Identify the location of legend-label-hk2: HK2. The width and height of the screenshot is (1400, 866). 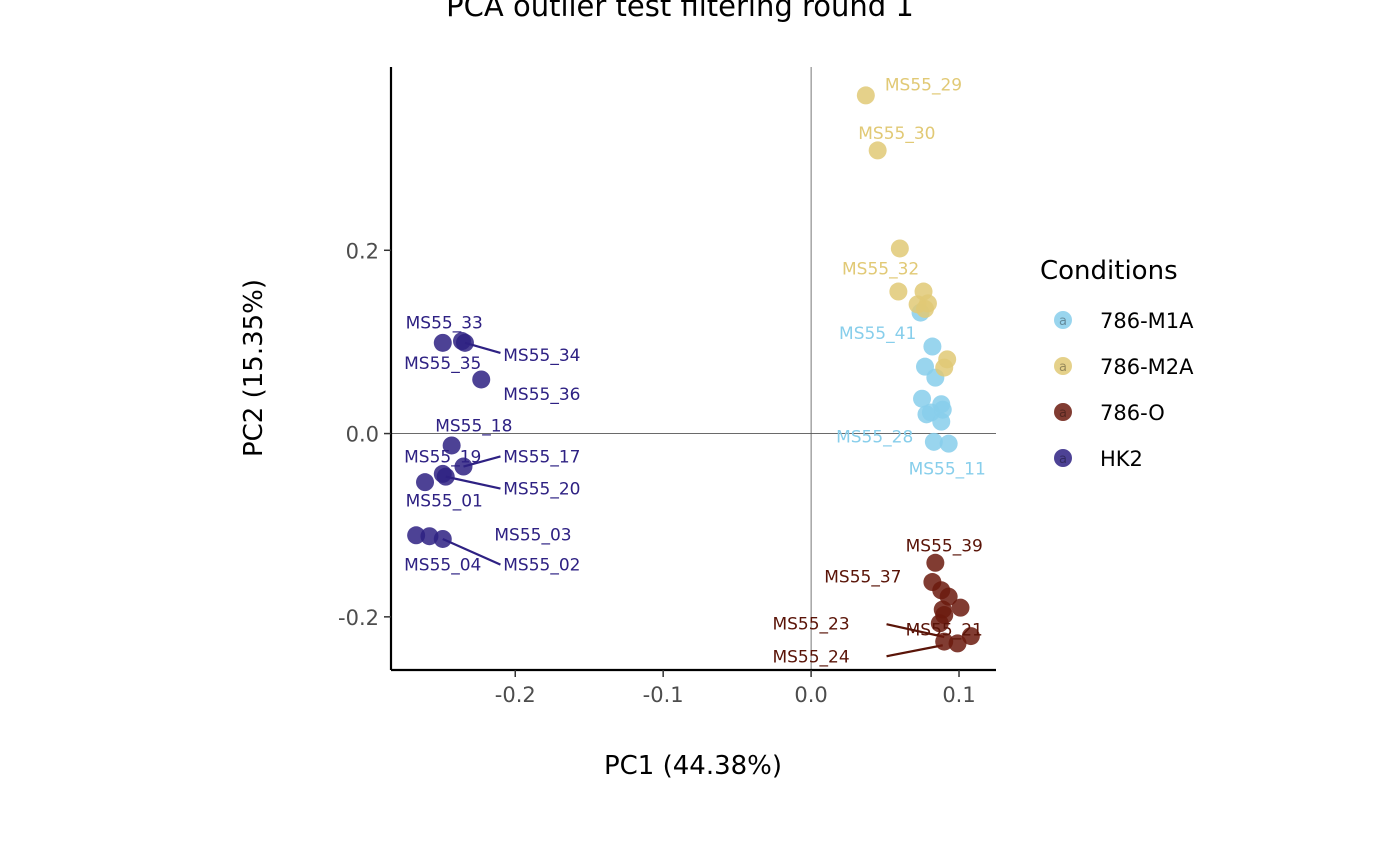
(1121, 459).